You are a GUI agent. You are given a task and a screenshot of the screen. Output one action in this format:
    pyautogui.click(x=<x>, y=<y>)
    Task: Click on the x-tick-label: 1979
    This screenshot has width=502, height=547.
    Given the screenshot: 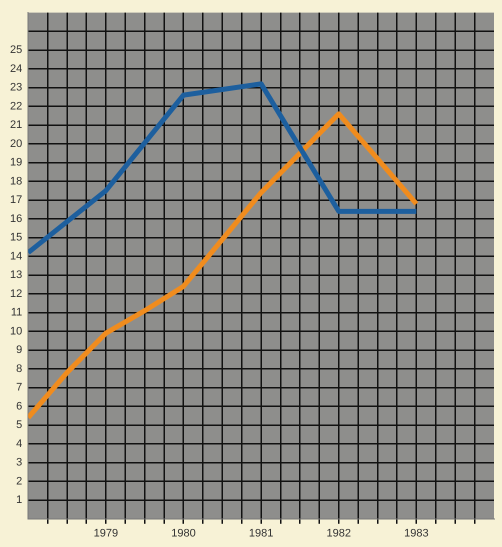 What is the action you would take?
    pyautogui.click(x=106, y=533)
    